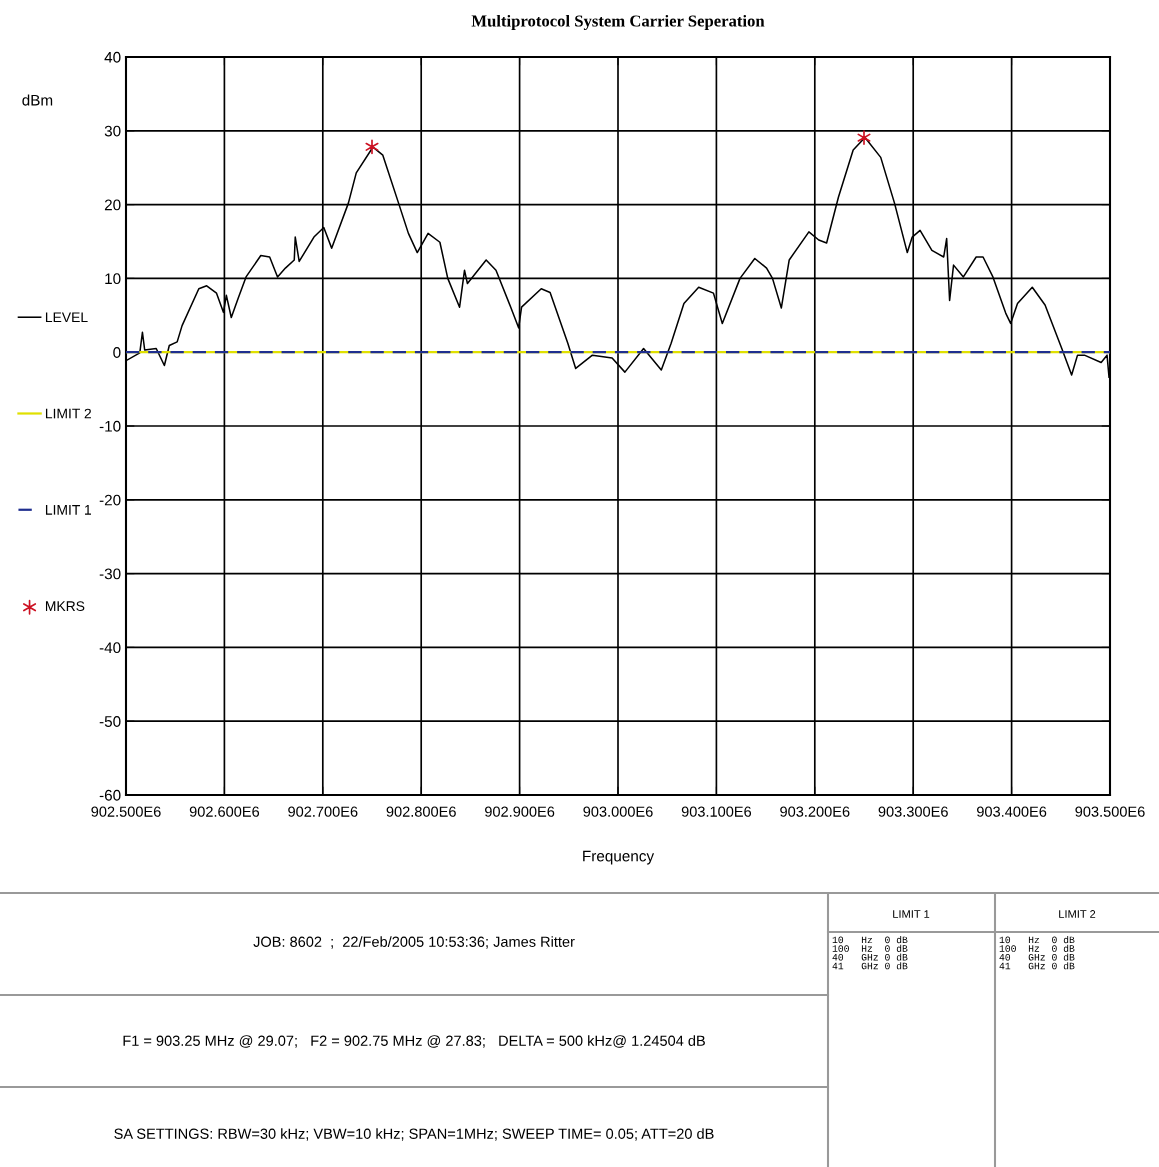 The width and height of the screenshot is (1159, 1167). What do you see at coordinates (414, 1134) in the screenshot?
I see `text: SA SETTINGS: RBW=30 kHz; VBW=10 kHz; SPAN=1MHz; SWEEP TIME= 0.05; ATT=20 dB` at bounding box center [414, 1134].